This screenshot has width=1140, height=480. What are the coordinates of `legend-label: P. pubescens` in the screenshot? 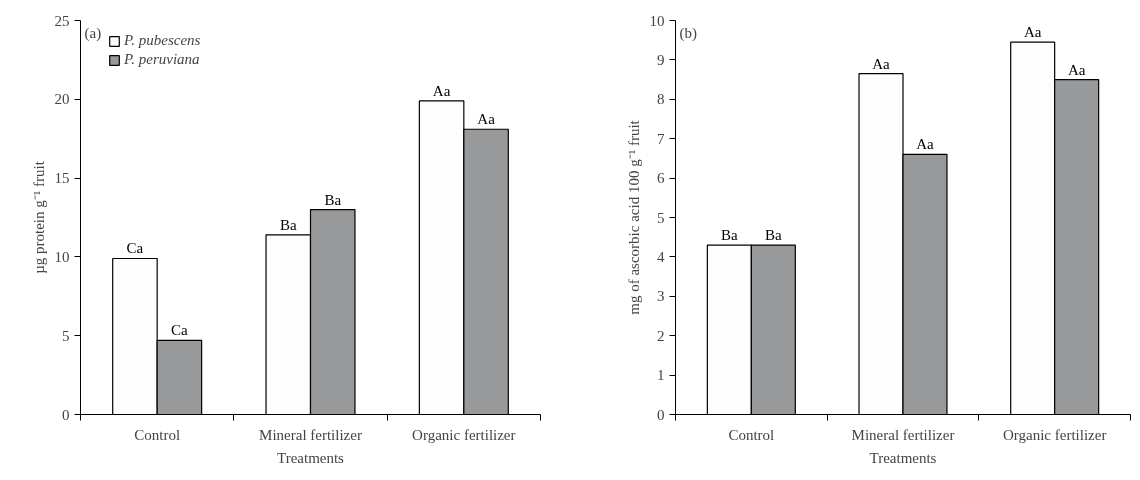 It's located at (162, 40).